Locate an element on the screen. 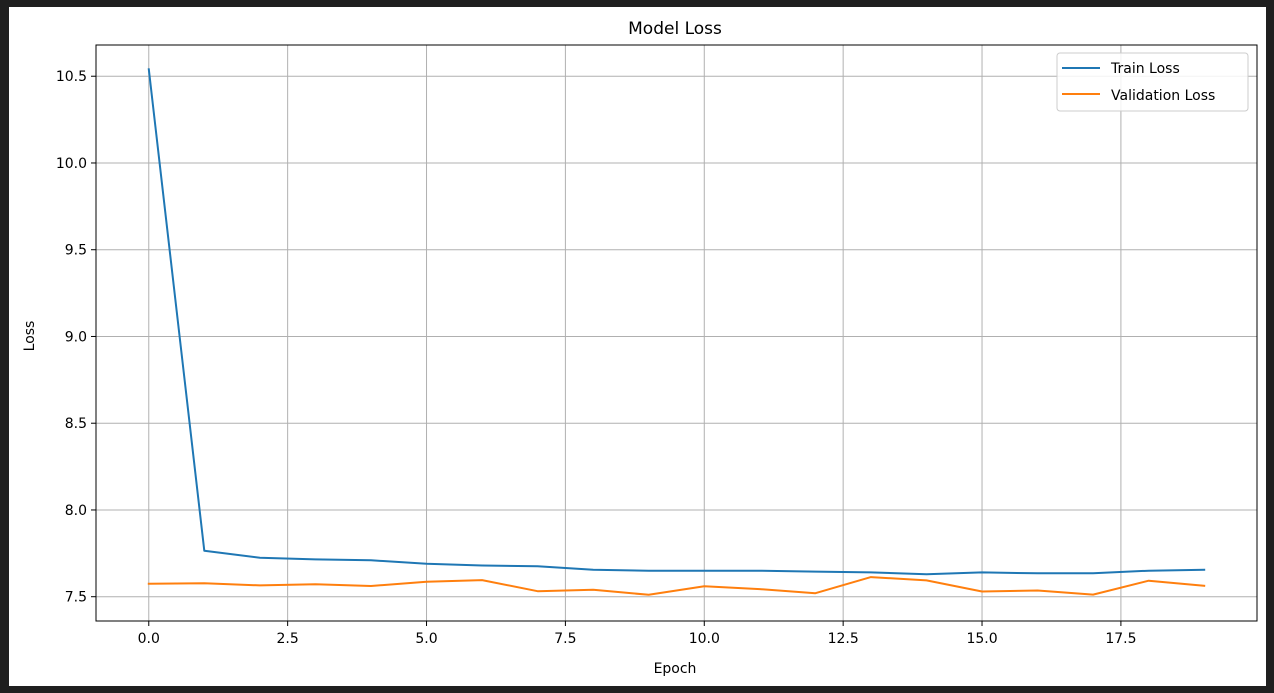  x-tick-label: 0.0 is located at coordinates (149, 639).